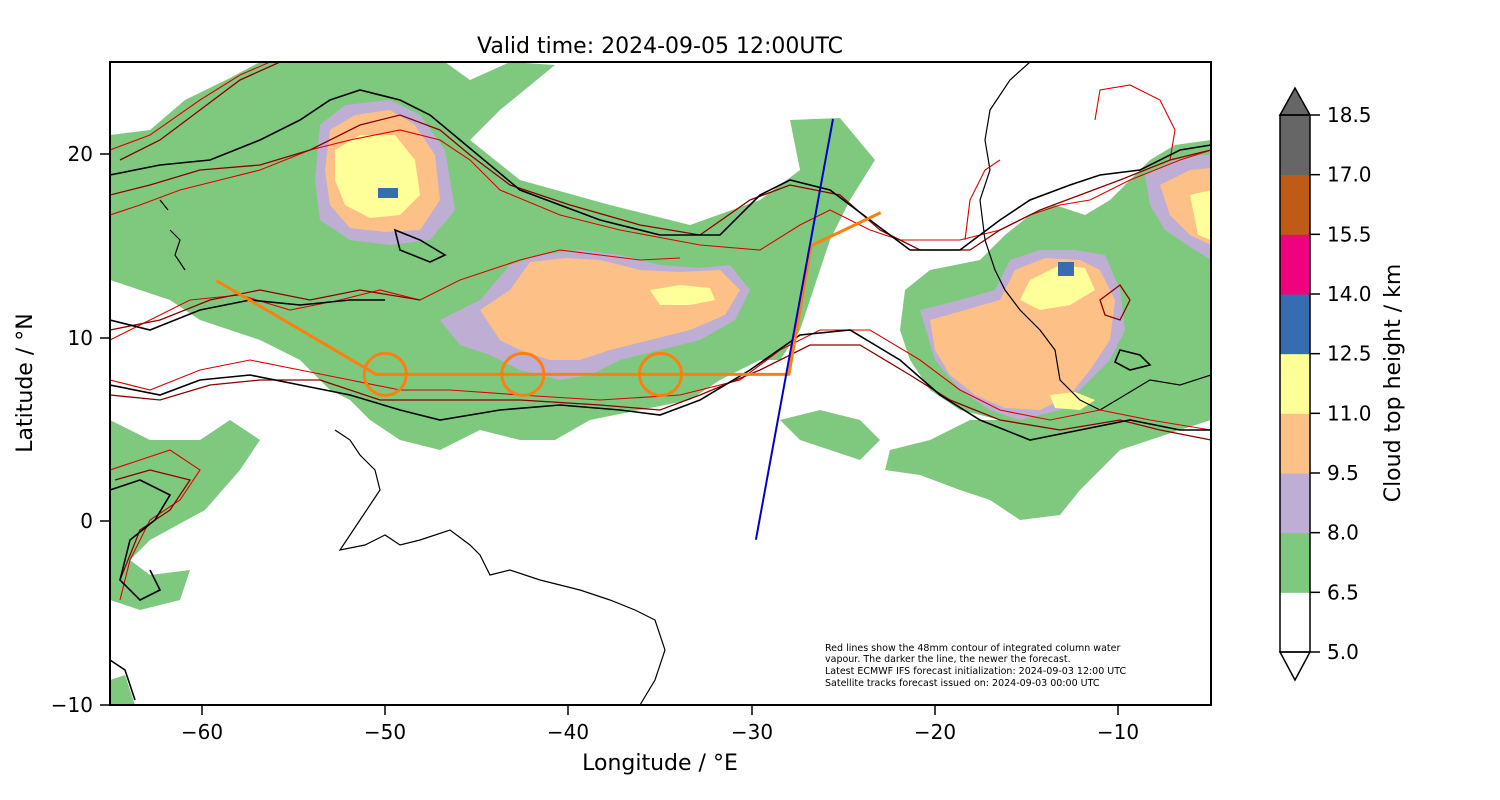 Image resolution: width=1500 pixels, height=800 pixels. I want to click on colorbar-label: Cloud top height / km, so click(1393, 383).